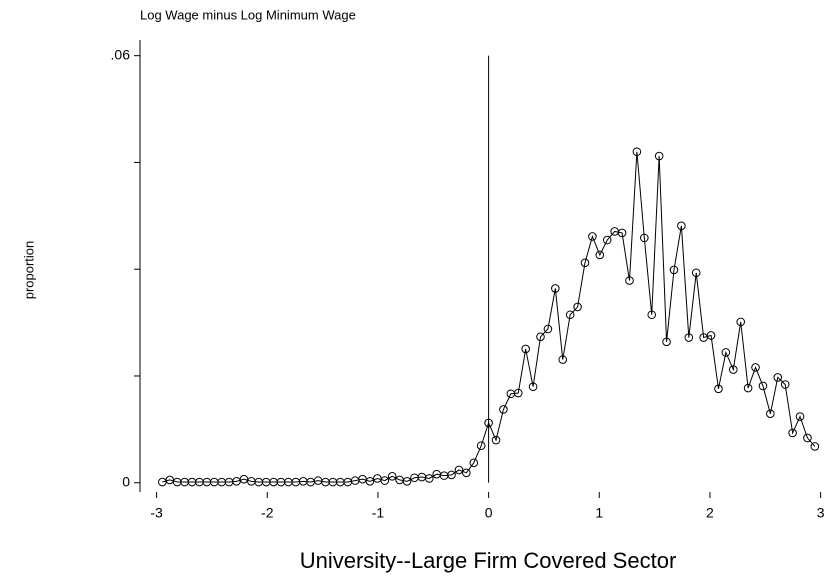 This screenshot has width=835, height=582. Describe the element at coordinates (267, 513) in the screenshot. I see `x-tick-label: -2` at that location.